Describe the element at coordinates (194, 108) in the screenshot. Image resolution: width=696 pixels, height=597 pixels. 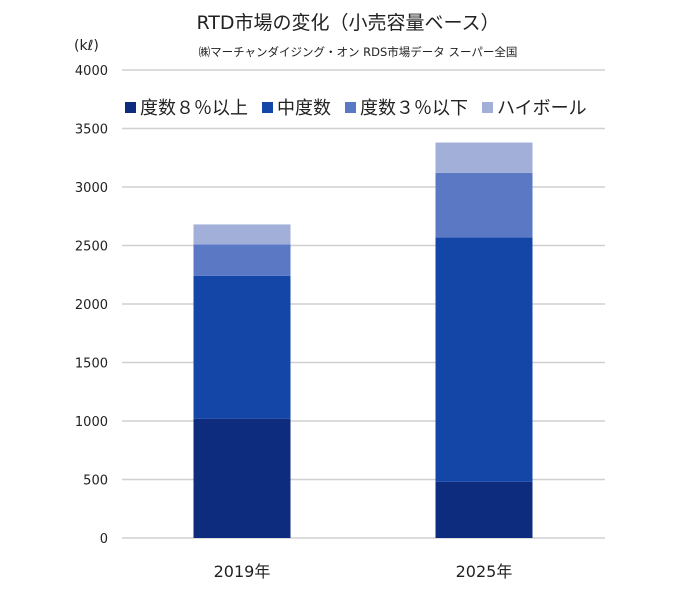
I see `legend-label: 度数８％以上` at that location.